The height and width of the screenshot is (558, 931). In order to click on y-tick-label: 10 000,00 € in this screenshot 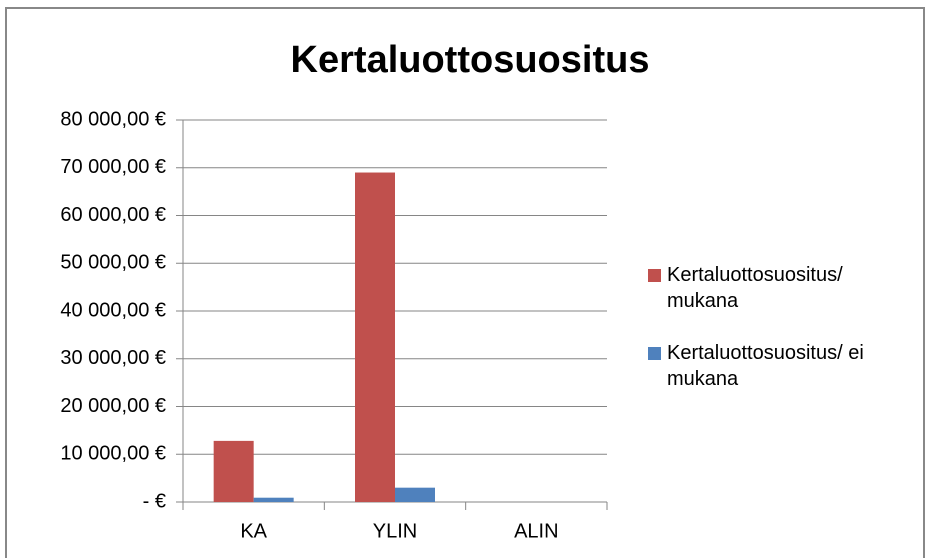, I will do `click(113, 454)`.